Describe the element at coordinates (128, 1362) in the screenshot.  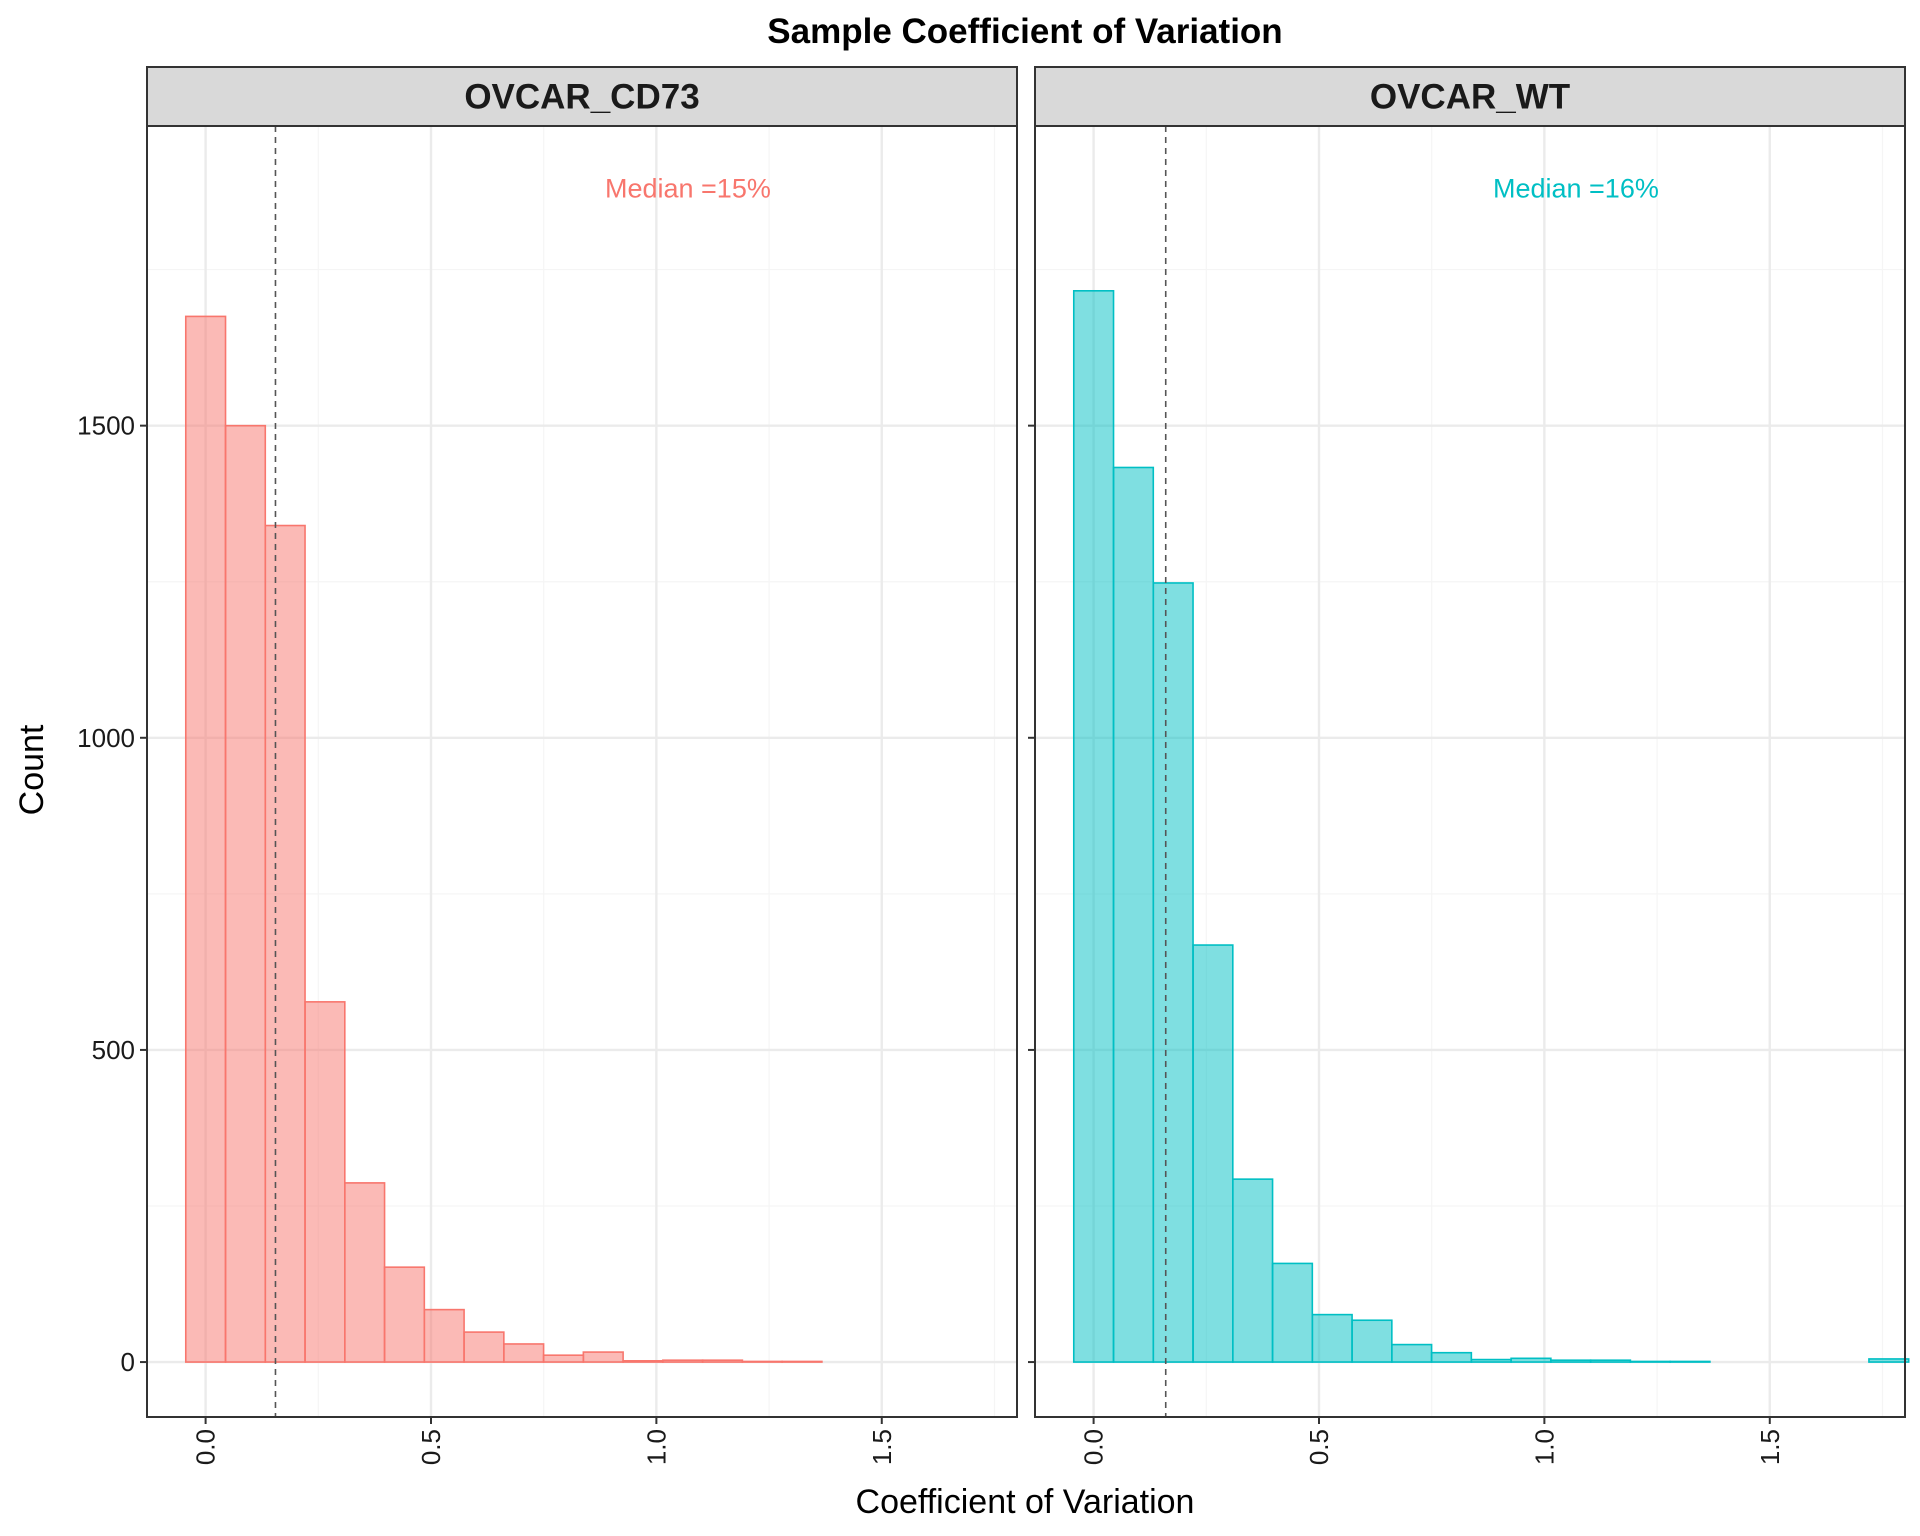
I see `y-tick-label: 0` at that location.